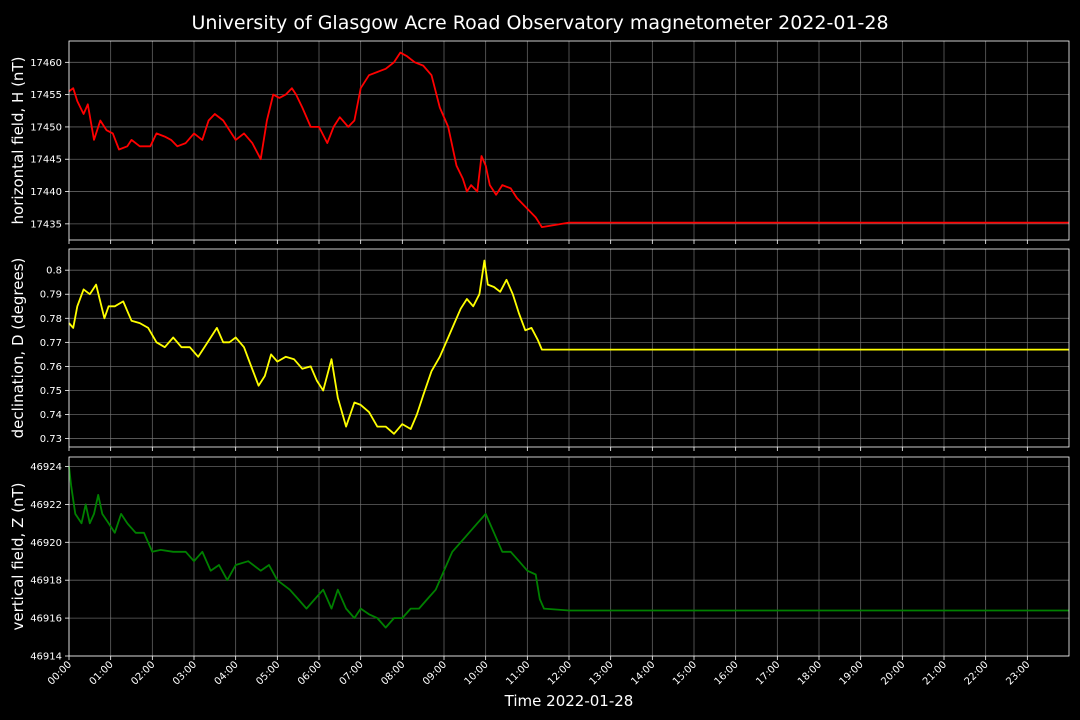 This screenshot has height=720, width=1080. What do you see at coordinates (46, 581) in the screenshot?
I see `y-tick-label: 46918` at bounding box center [46, 581].